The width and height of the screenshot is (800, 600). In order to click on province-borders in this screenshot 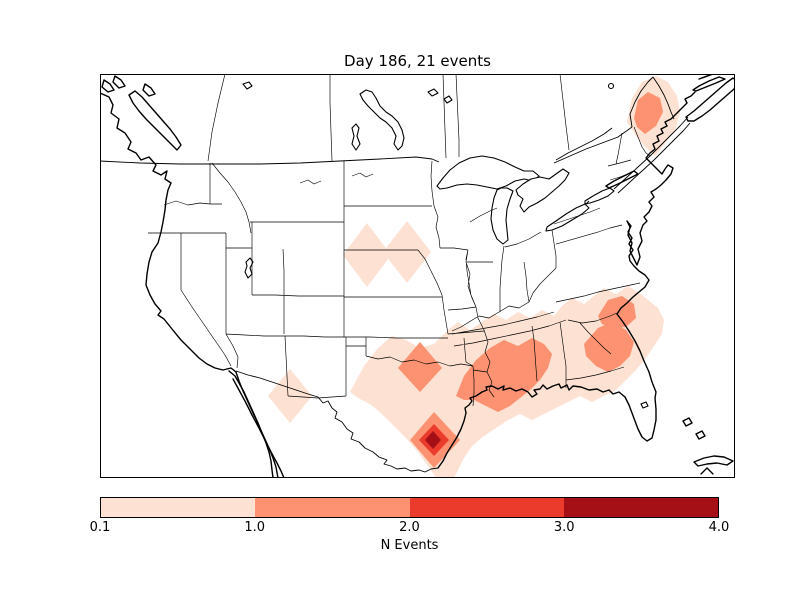, I will do `click(388, 118)`.